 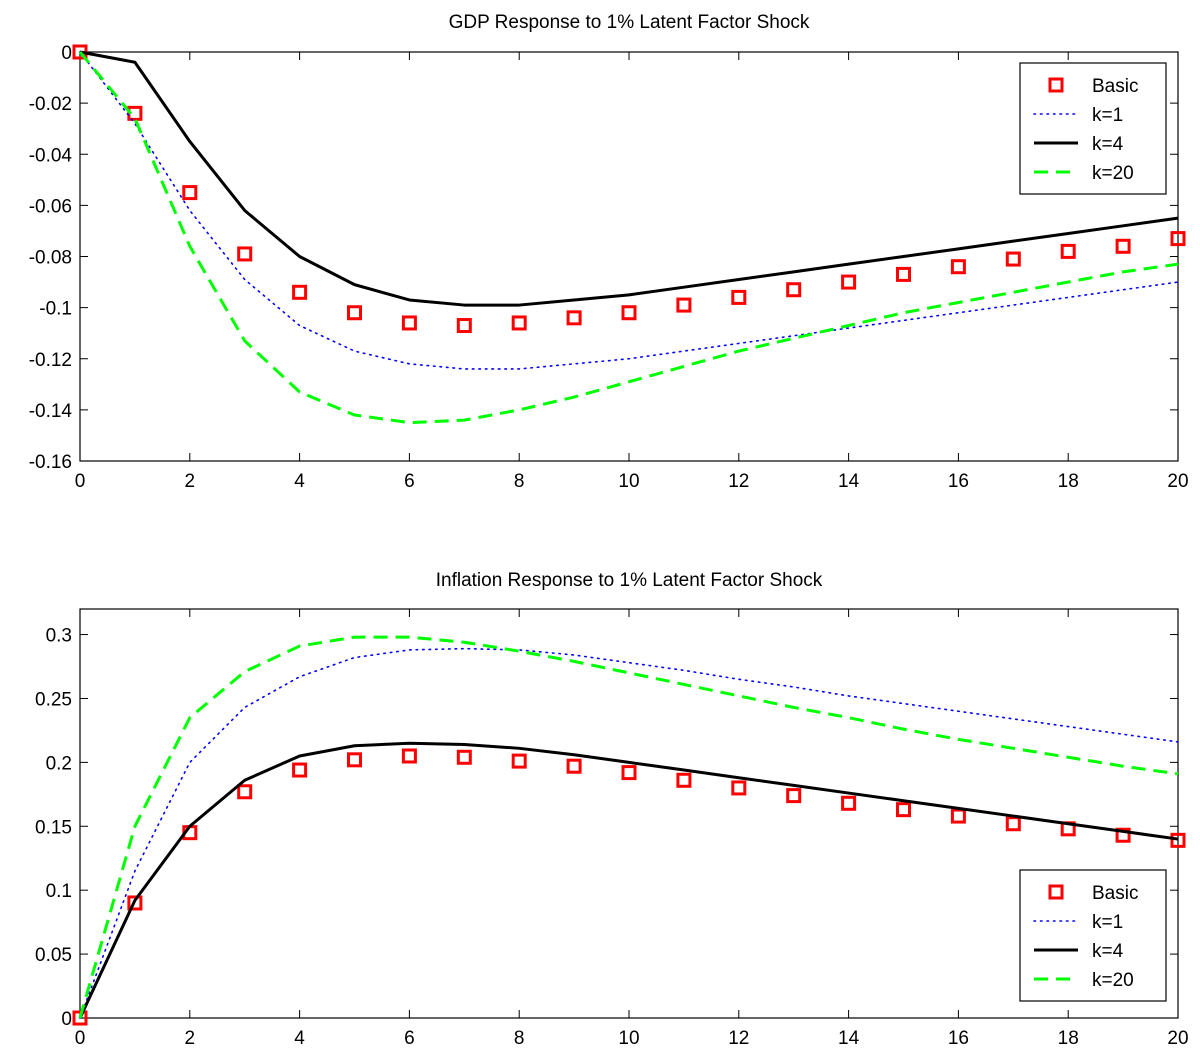 I want to click on y-tick-label: -0.06, so click(x=50, y=206).